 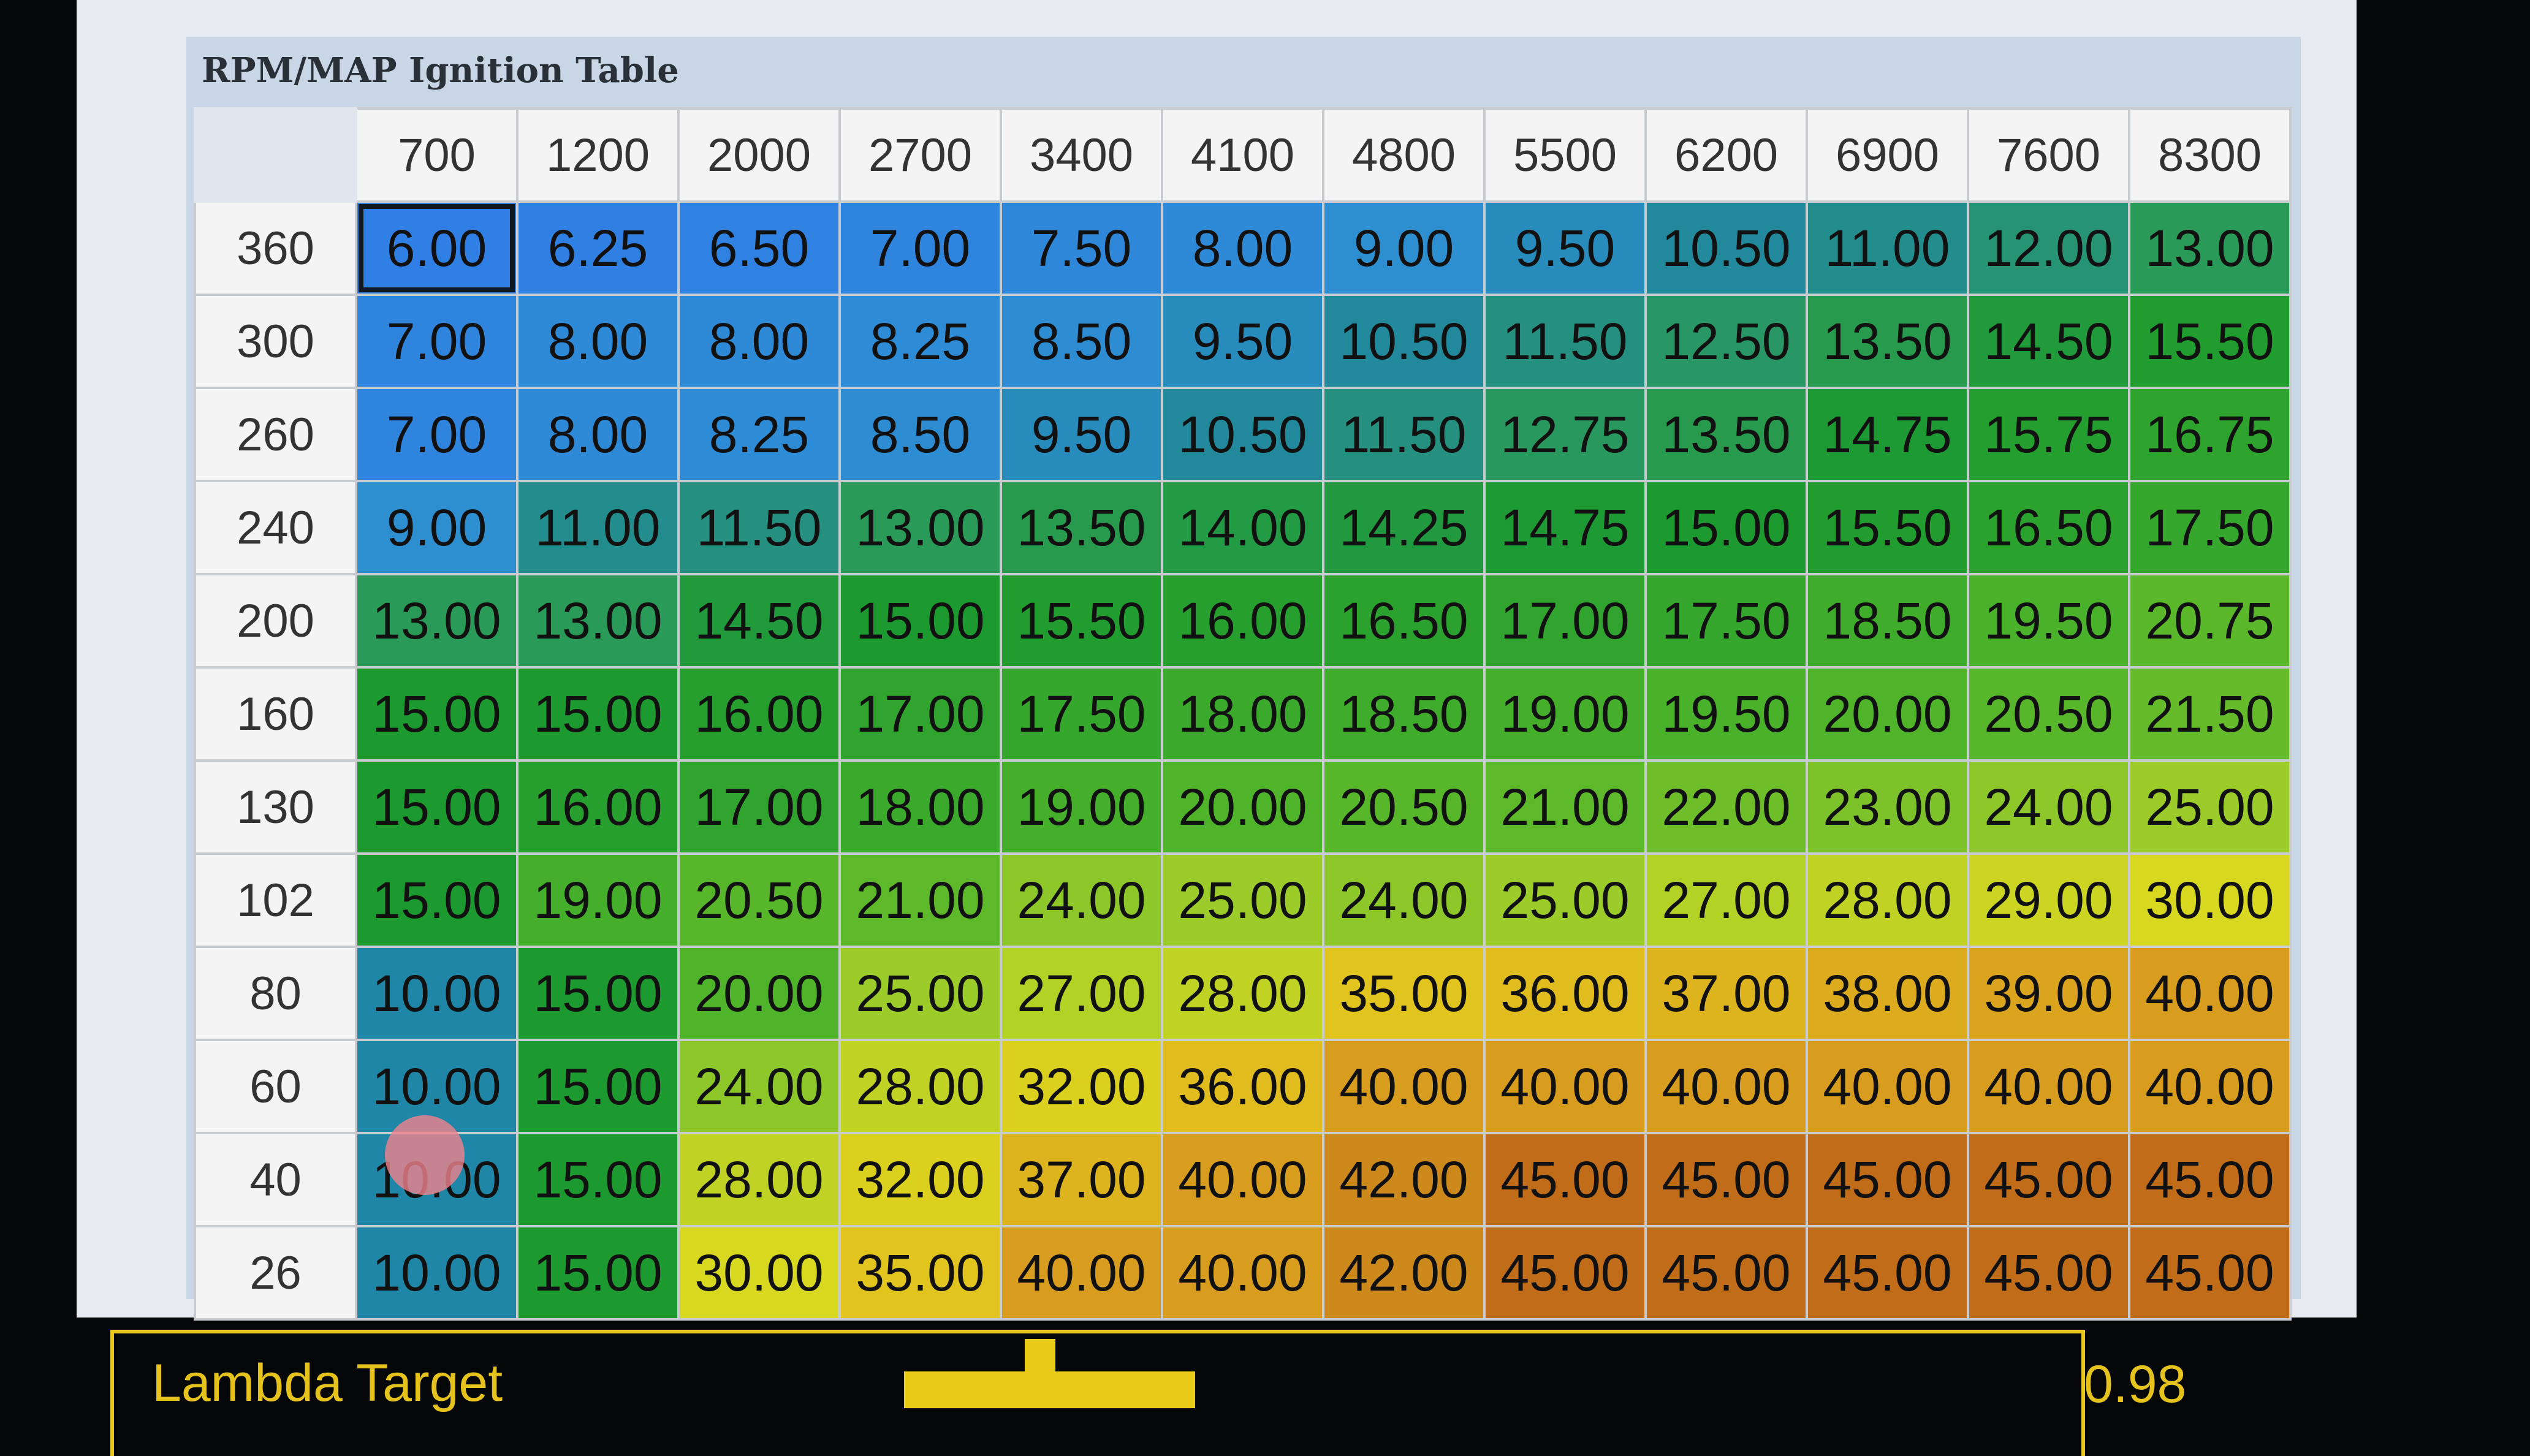 What do you see at coordinates (2048, 248) in the screenshot?
I see `table-cell: 12.00` at bounding box center [2048, 248].